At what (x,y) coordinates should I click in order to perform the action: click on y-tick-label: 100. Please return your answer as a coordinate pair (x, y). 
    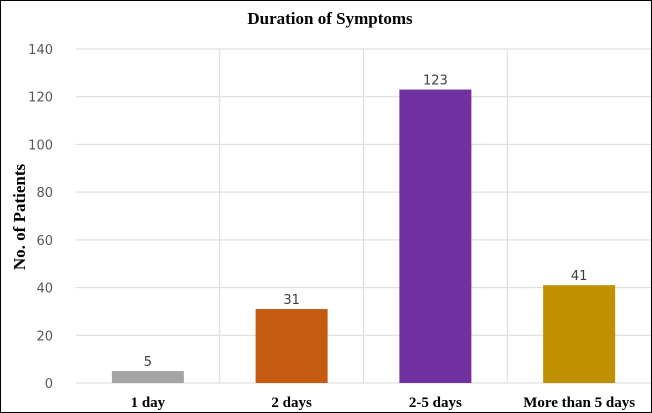
    Looking at the image, I should click on (40, 145).